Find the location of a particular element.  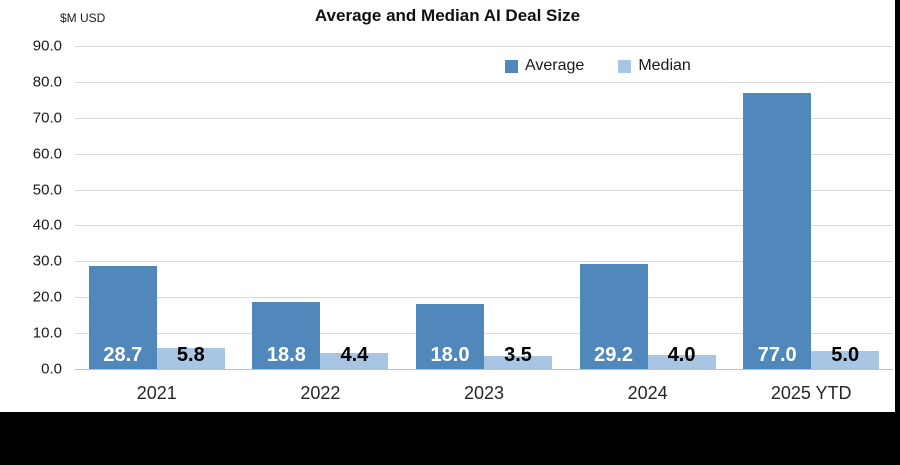

x-axis-label: 2024 is located at coordinates (647, 393).